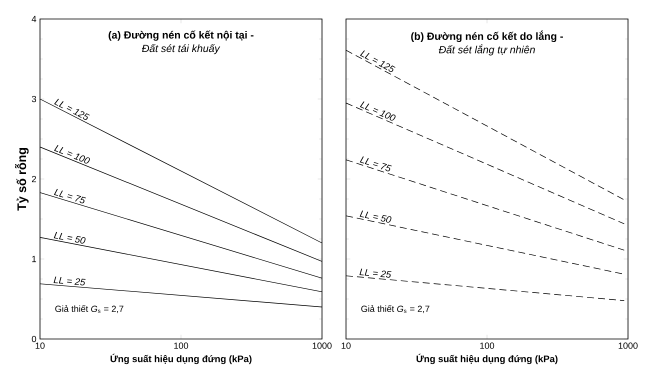 The image size is (661, 383). I want to click on y-tick-label: 2, so click(34, 179).